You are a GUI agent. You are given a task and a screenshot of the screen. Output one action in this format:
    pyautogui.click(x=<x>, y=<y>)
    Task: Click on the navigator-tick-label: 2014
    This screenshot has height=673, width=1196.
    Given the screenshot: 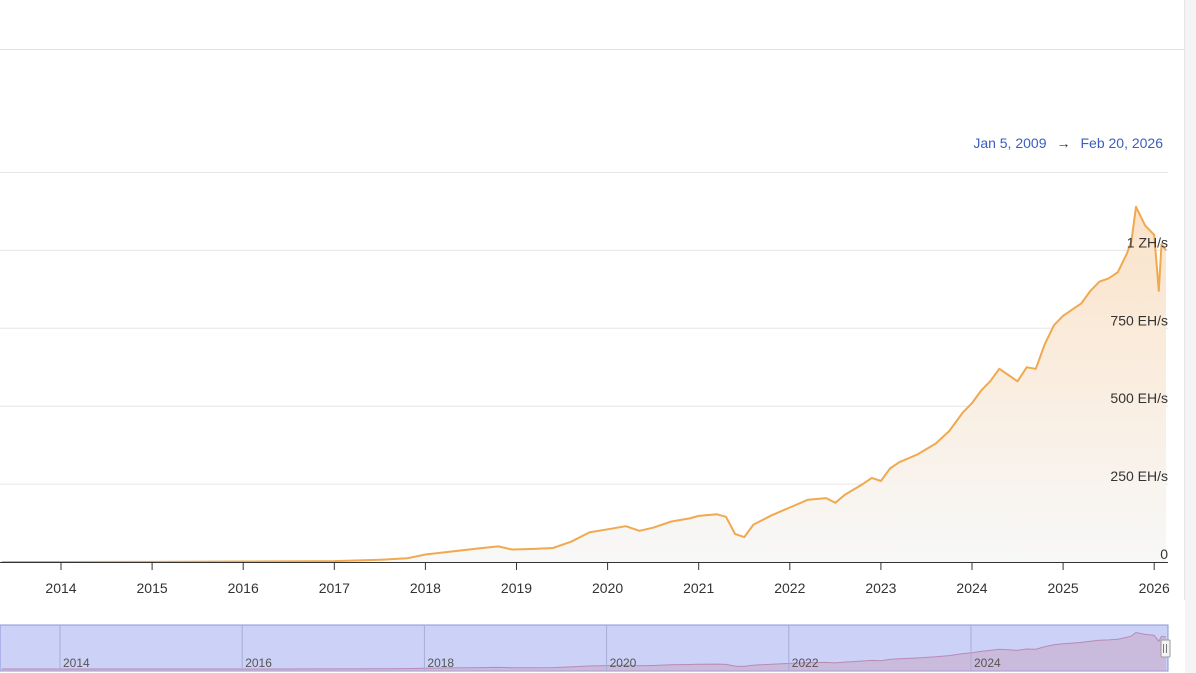 What is the action you would take?
    pyautogui.click(x=76, y=663)
    